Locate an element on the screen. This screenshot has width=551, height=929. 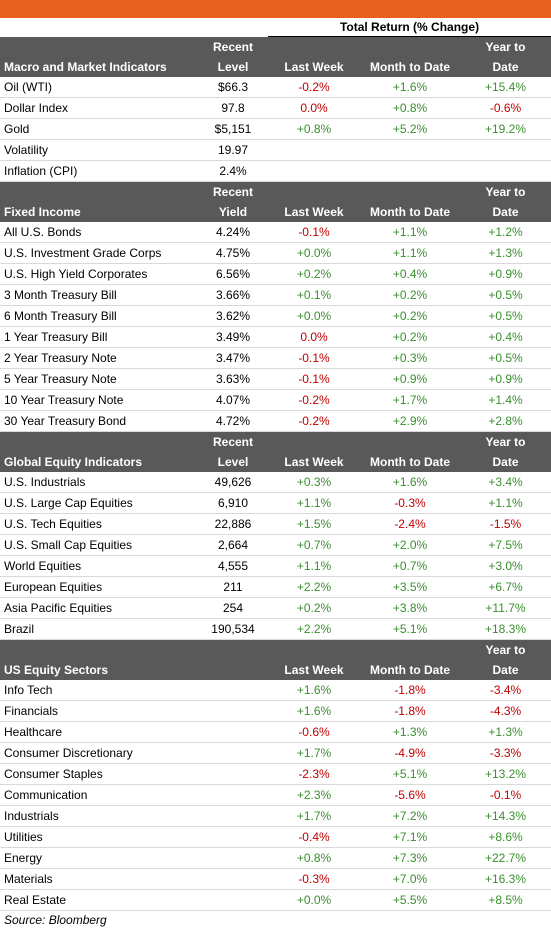
section-header-top: Recent Year to is located at coordinates (275, 441).